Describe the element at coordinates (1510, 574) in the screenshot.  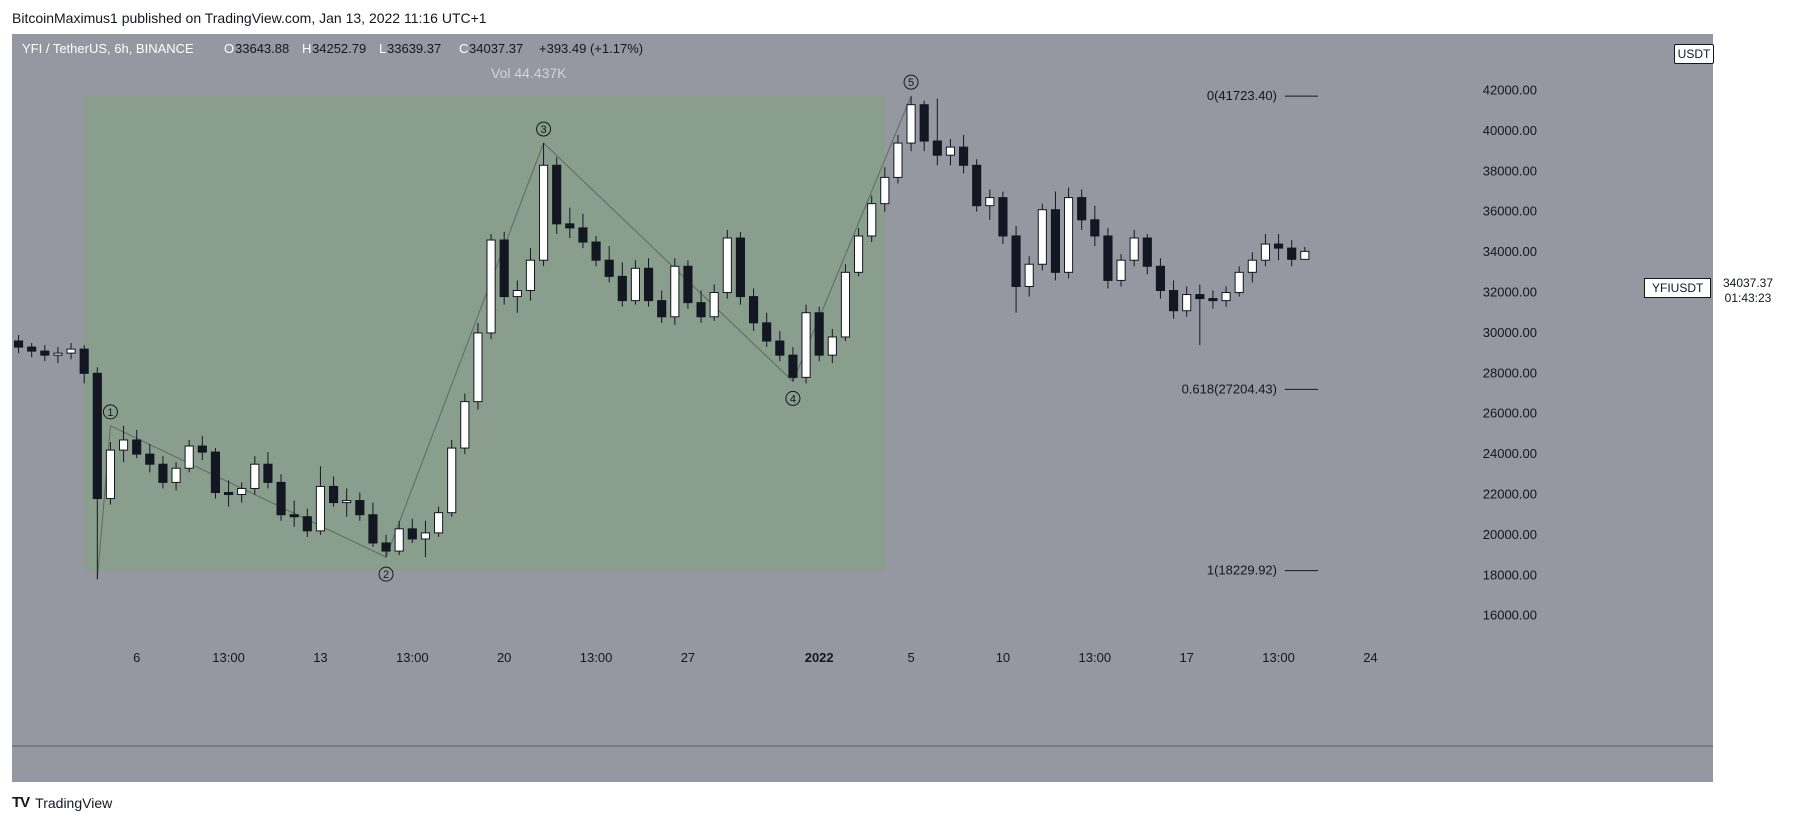
I see `price-tick-label: 18000.00` at that location.